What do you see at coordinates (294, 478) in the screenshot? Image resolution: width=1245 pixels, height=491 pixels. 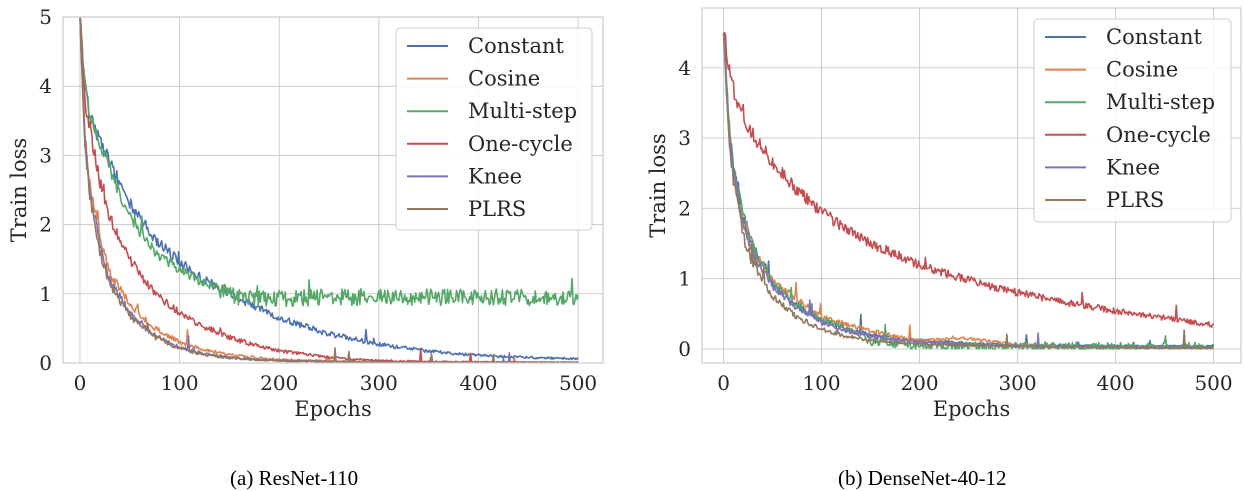 I see `caption-resnet-110: (a) ResNet-110` at bounding box center [294, 478].